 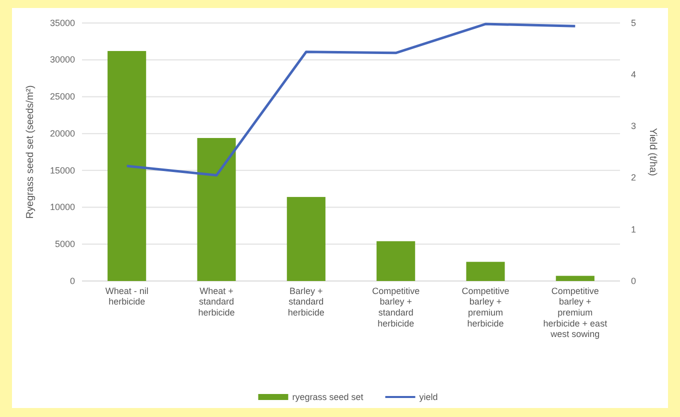 What do you see at coordinates (328, 397) in the screenshot?
I see `legend-label: ryegrass seed set` at bounding box center [328, 397].